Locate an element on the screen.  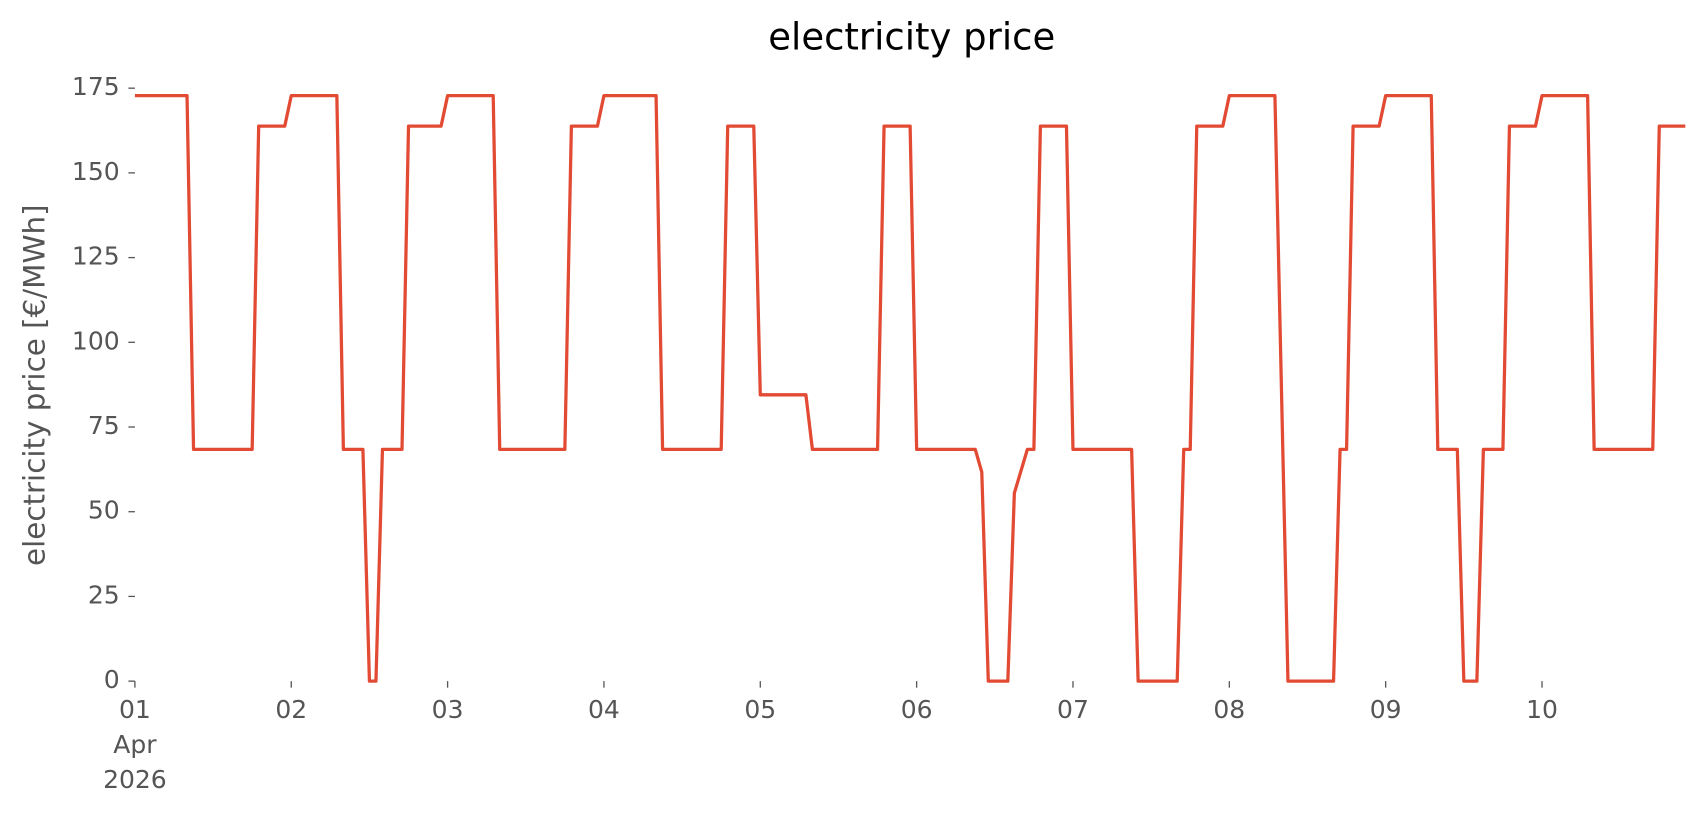
y-tick-label: 100 is located at coordinates (96, 340).